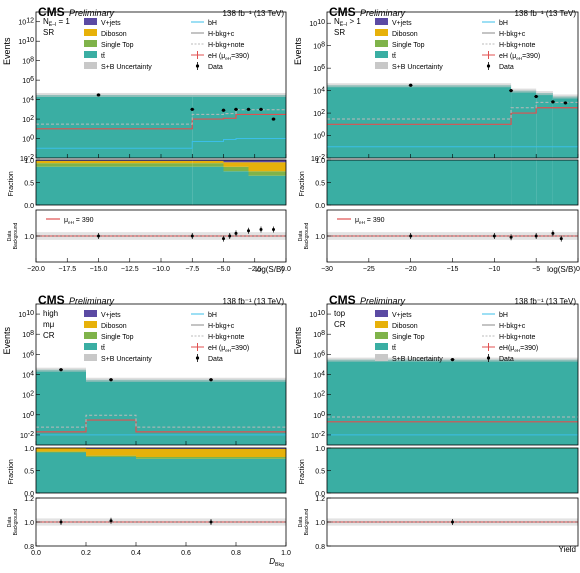 The image size is (580, 573). What do you see at coordinates (221, 34) in the screenshot?
I see `legend-label: H-bkg+c` at bounding box center [221, 34].